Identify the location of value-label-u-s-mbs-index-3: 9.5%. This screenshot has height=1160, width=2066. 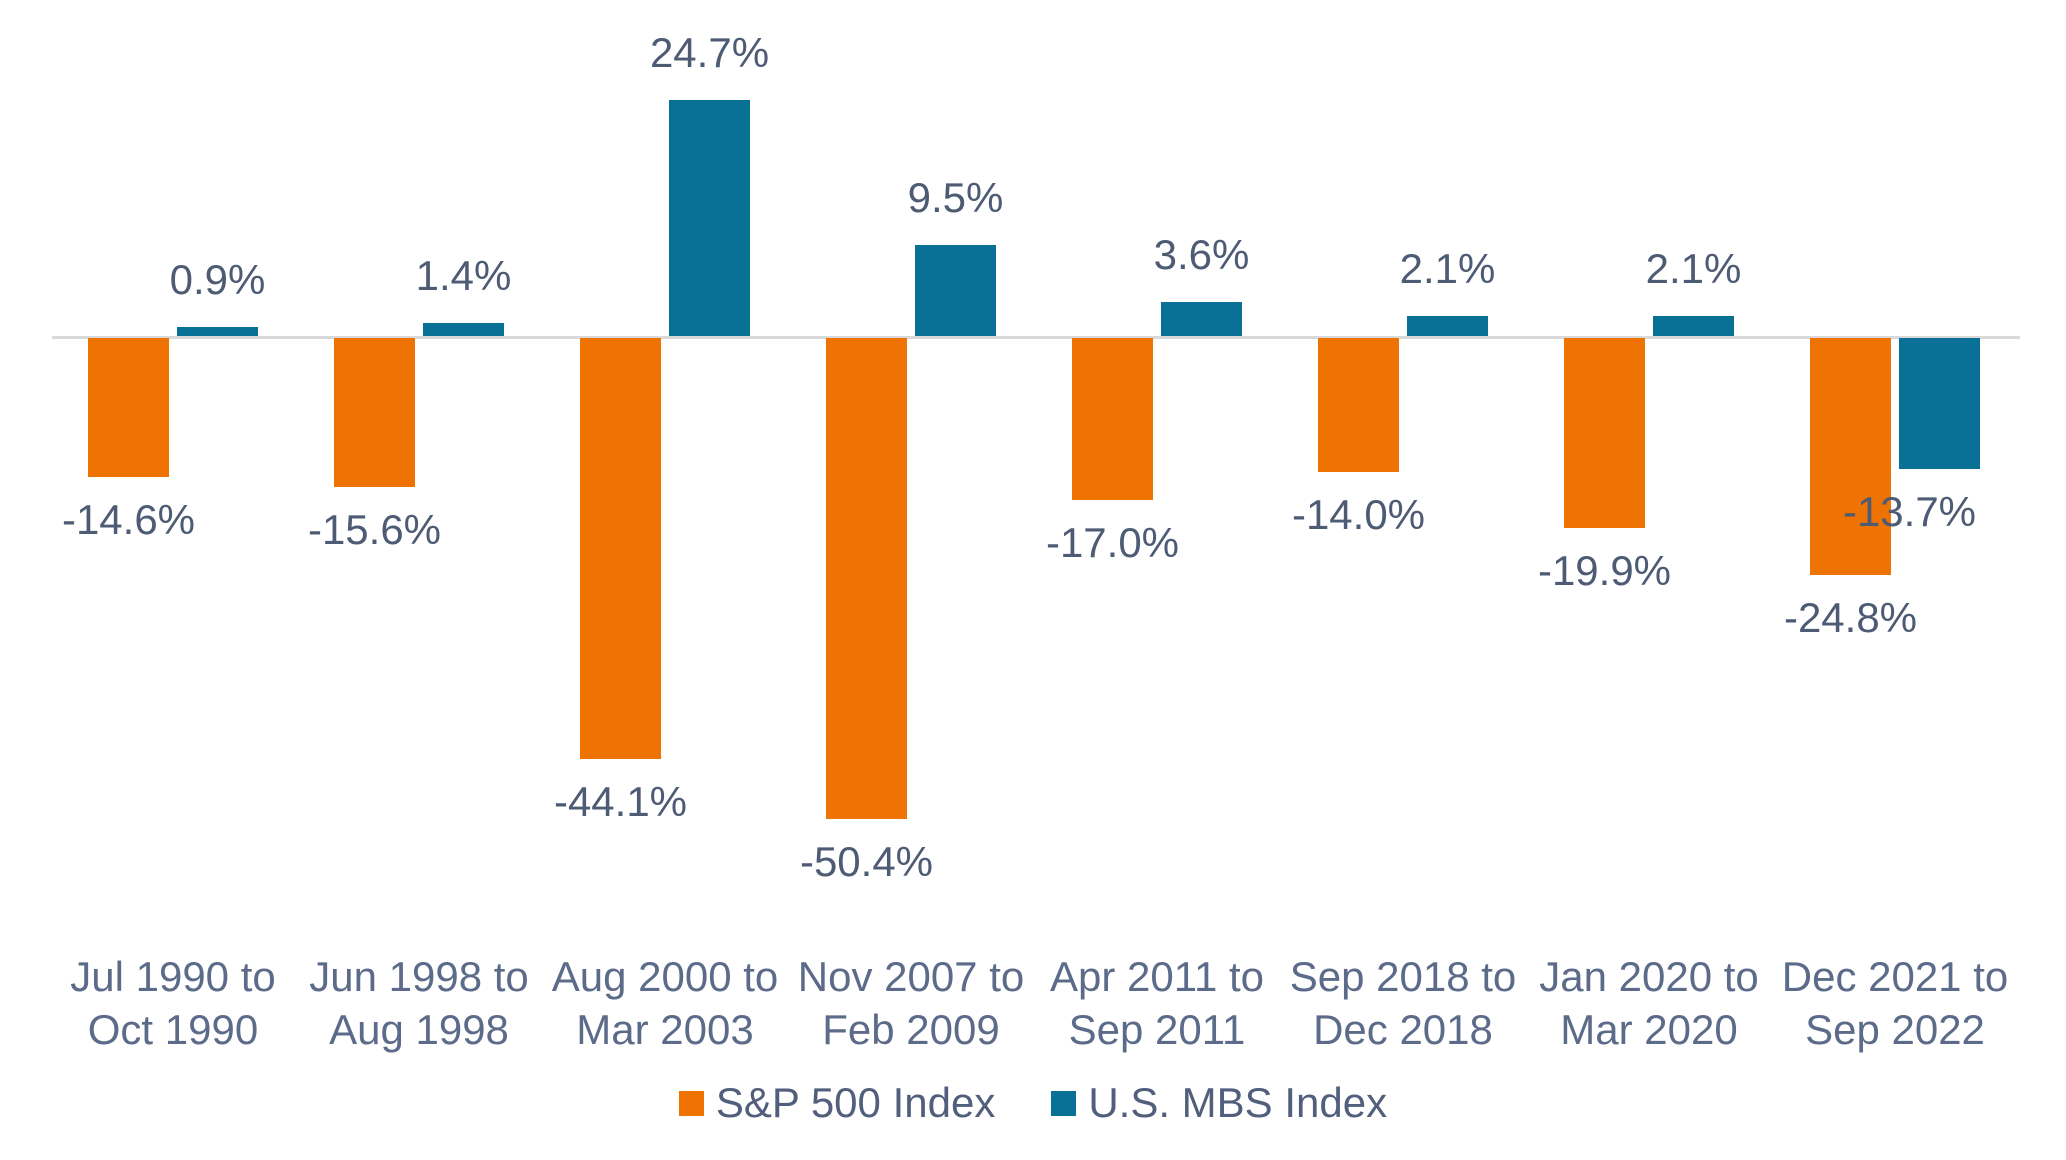
(955, 197).